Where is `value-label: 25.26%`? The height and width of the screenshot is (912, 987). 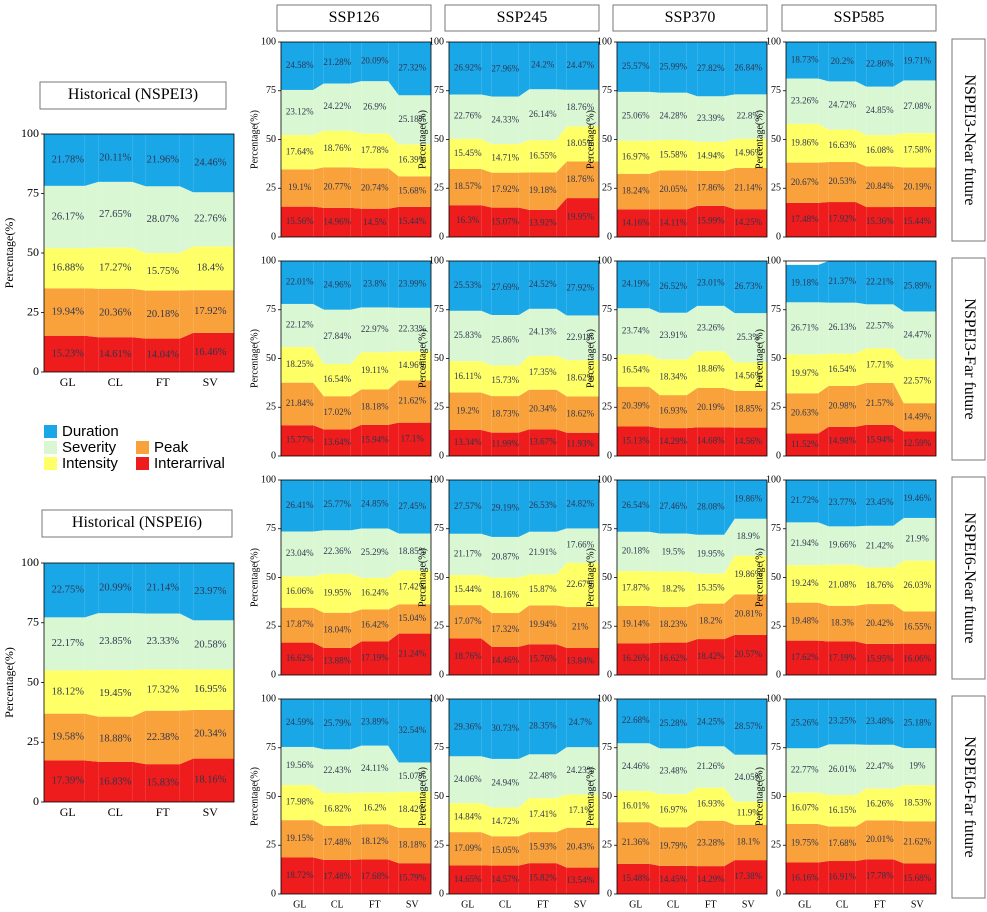
value-label: 25.26% is located at coordinates (805, 723).